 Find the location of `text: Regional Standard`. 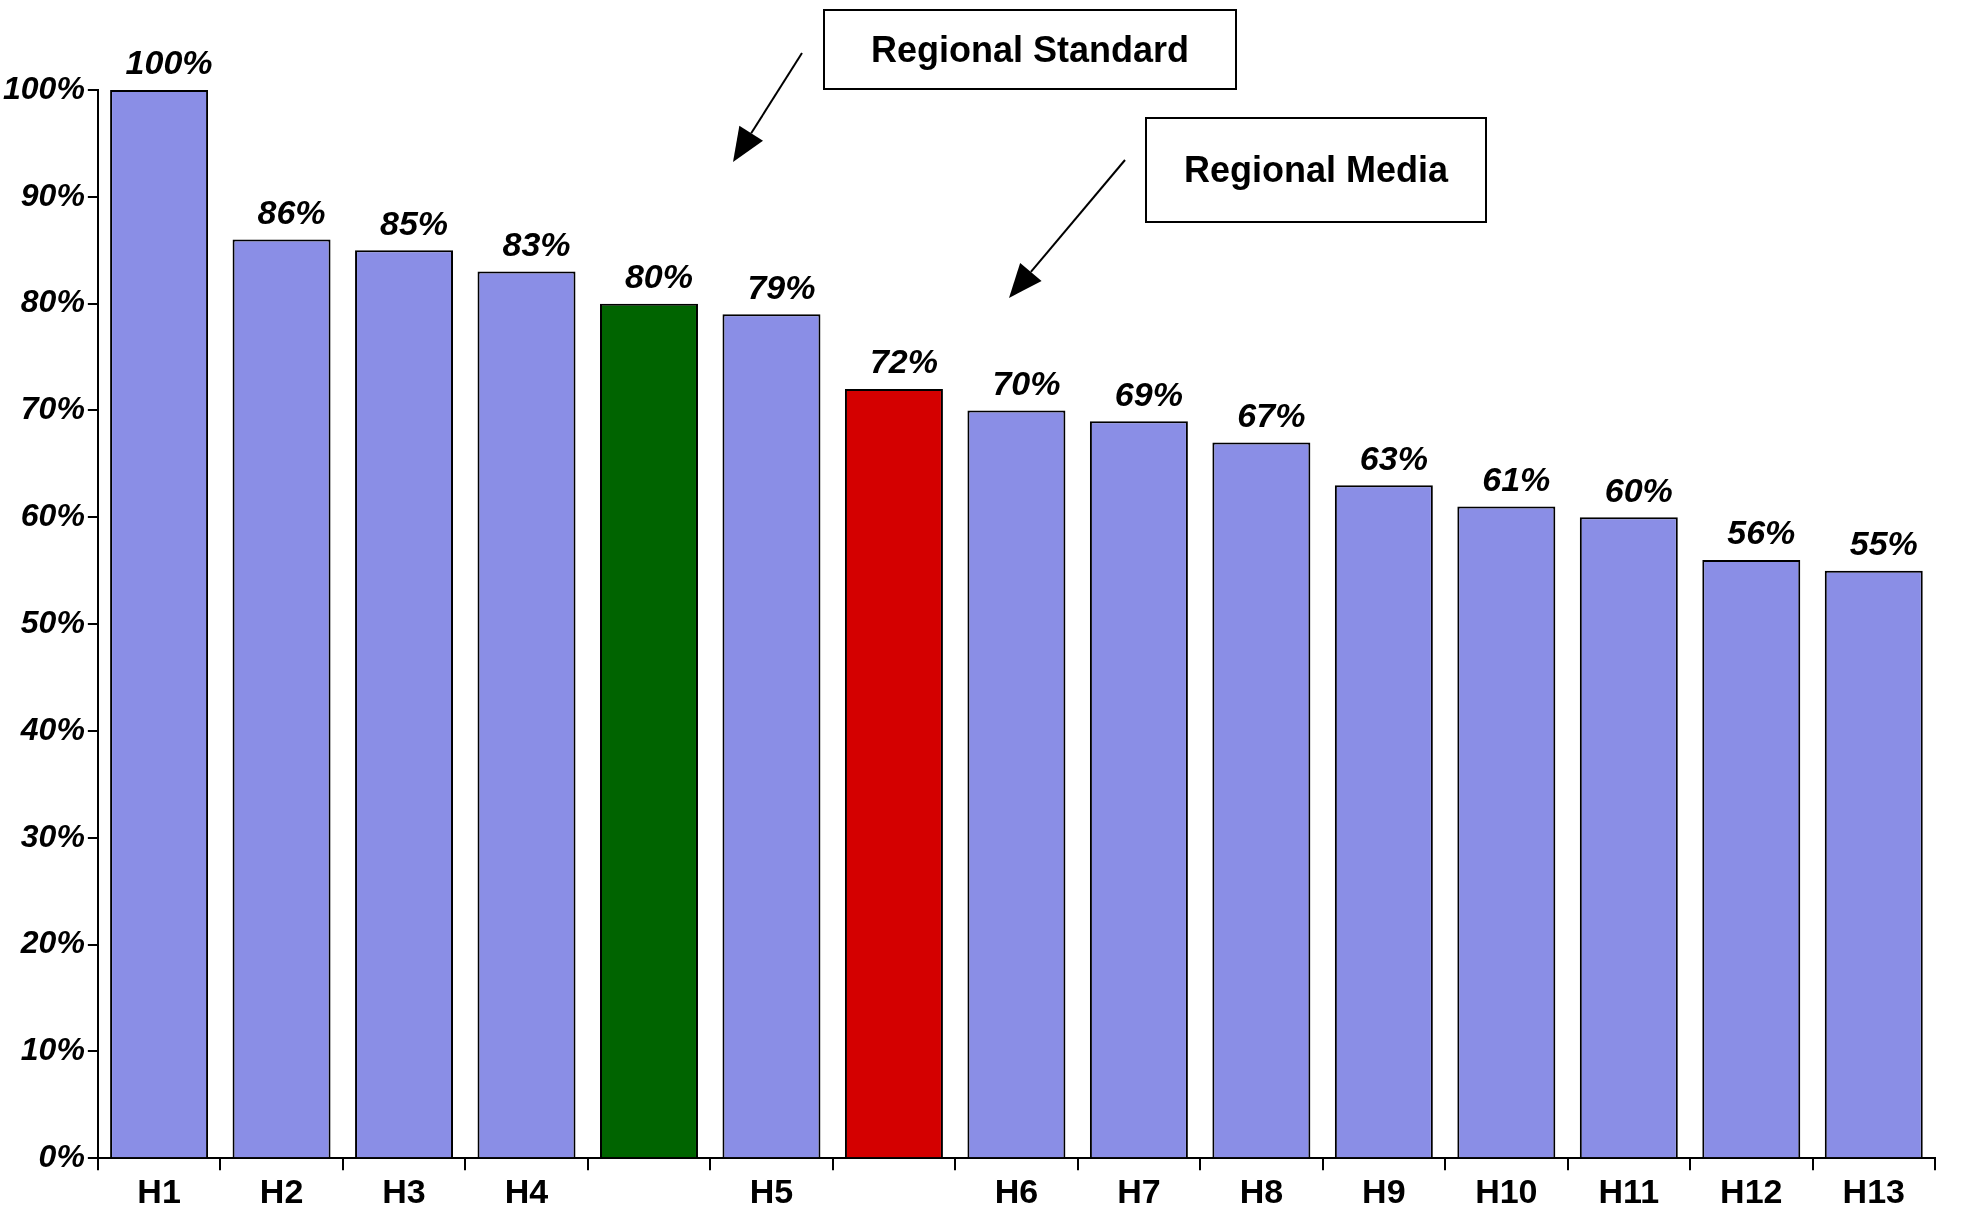

text: Regional Standard is located at coordinates (1030, 49).